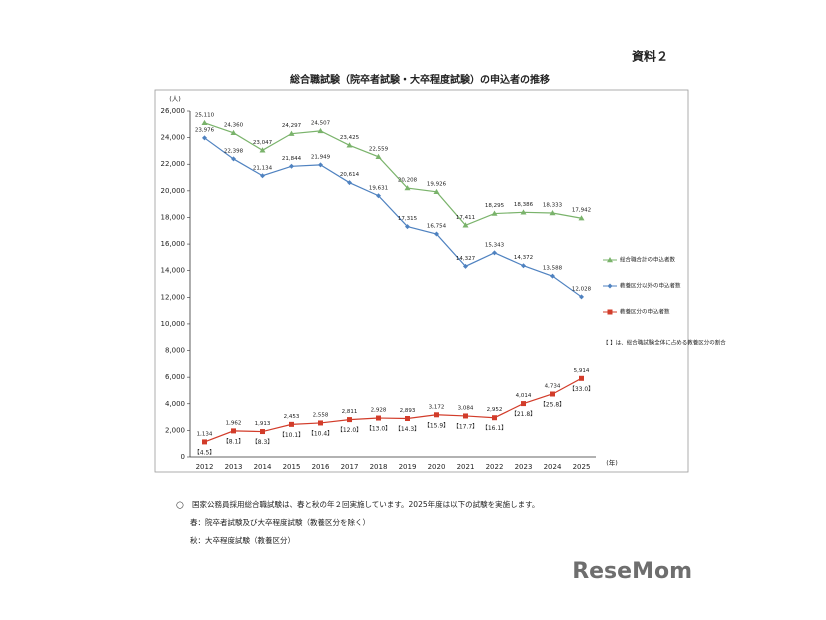  Describe the element at coordinates (242, 540) in the screenshot. I see `notes-line: 秋：大卒程度試験（教養区分）` at that location.